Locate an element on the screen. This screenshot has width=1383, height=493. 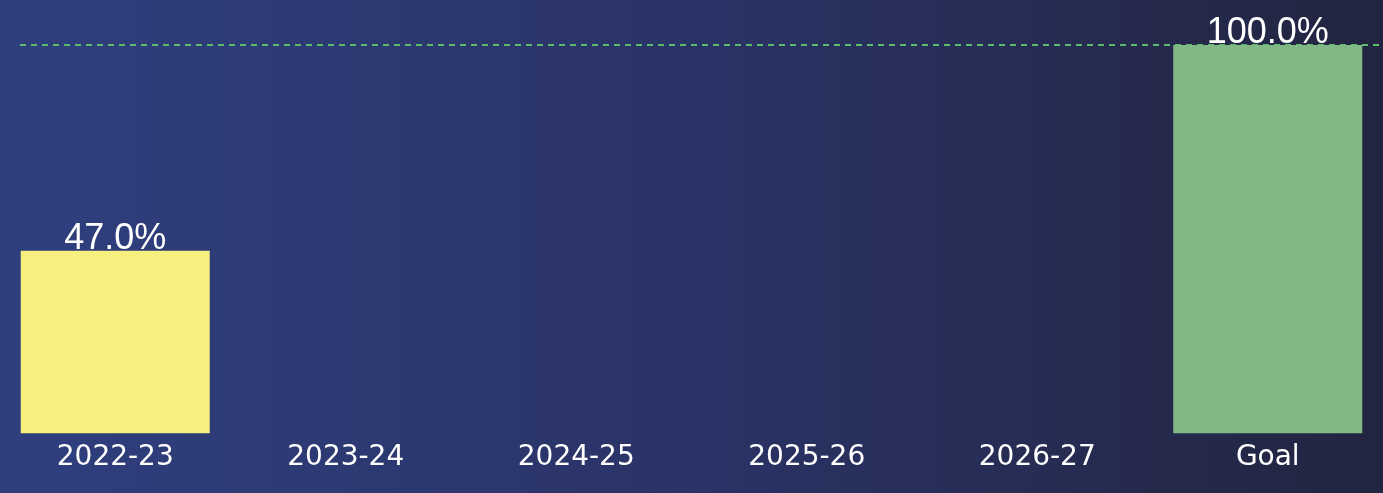
data-label: 47.0% is located at coordinates (115, 236).